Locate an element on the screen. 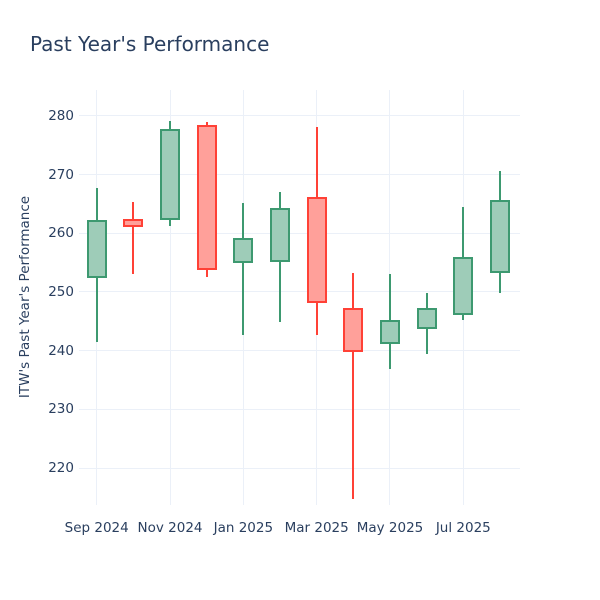  candle-nov-2024 is located at coordinates (170, 174).